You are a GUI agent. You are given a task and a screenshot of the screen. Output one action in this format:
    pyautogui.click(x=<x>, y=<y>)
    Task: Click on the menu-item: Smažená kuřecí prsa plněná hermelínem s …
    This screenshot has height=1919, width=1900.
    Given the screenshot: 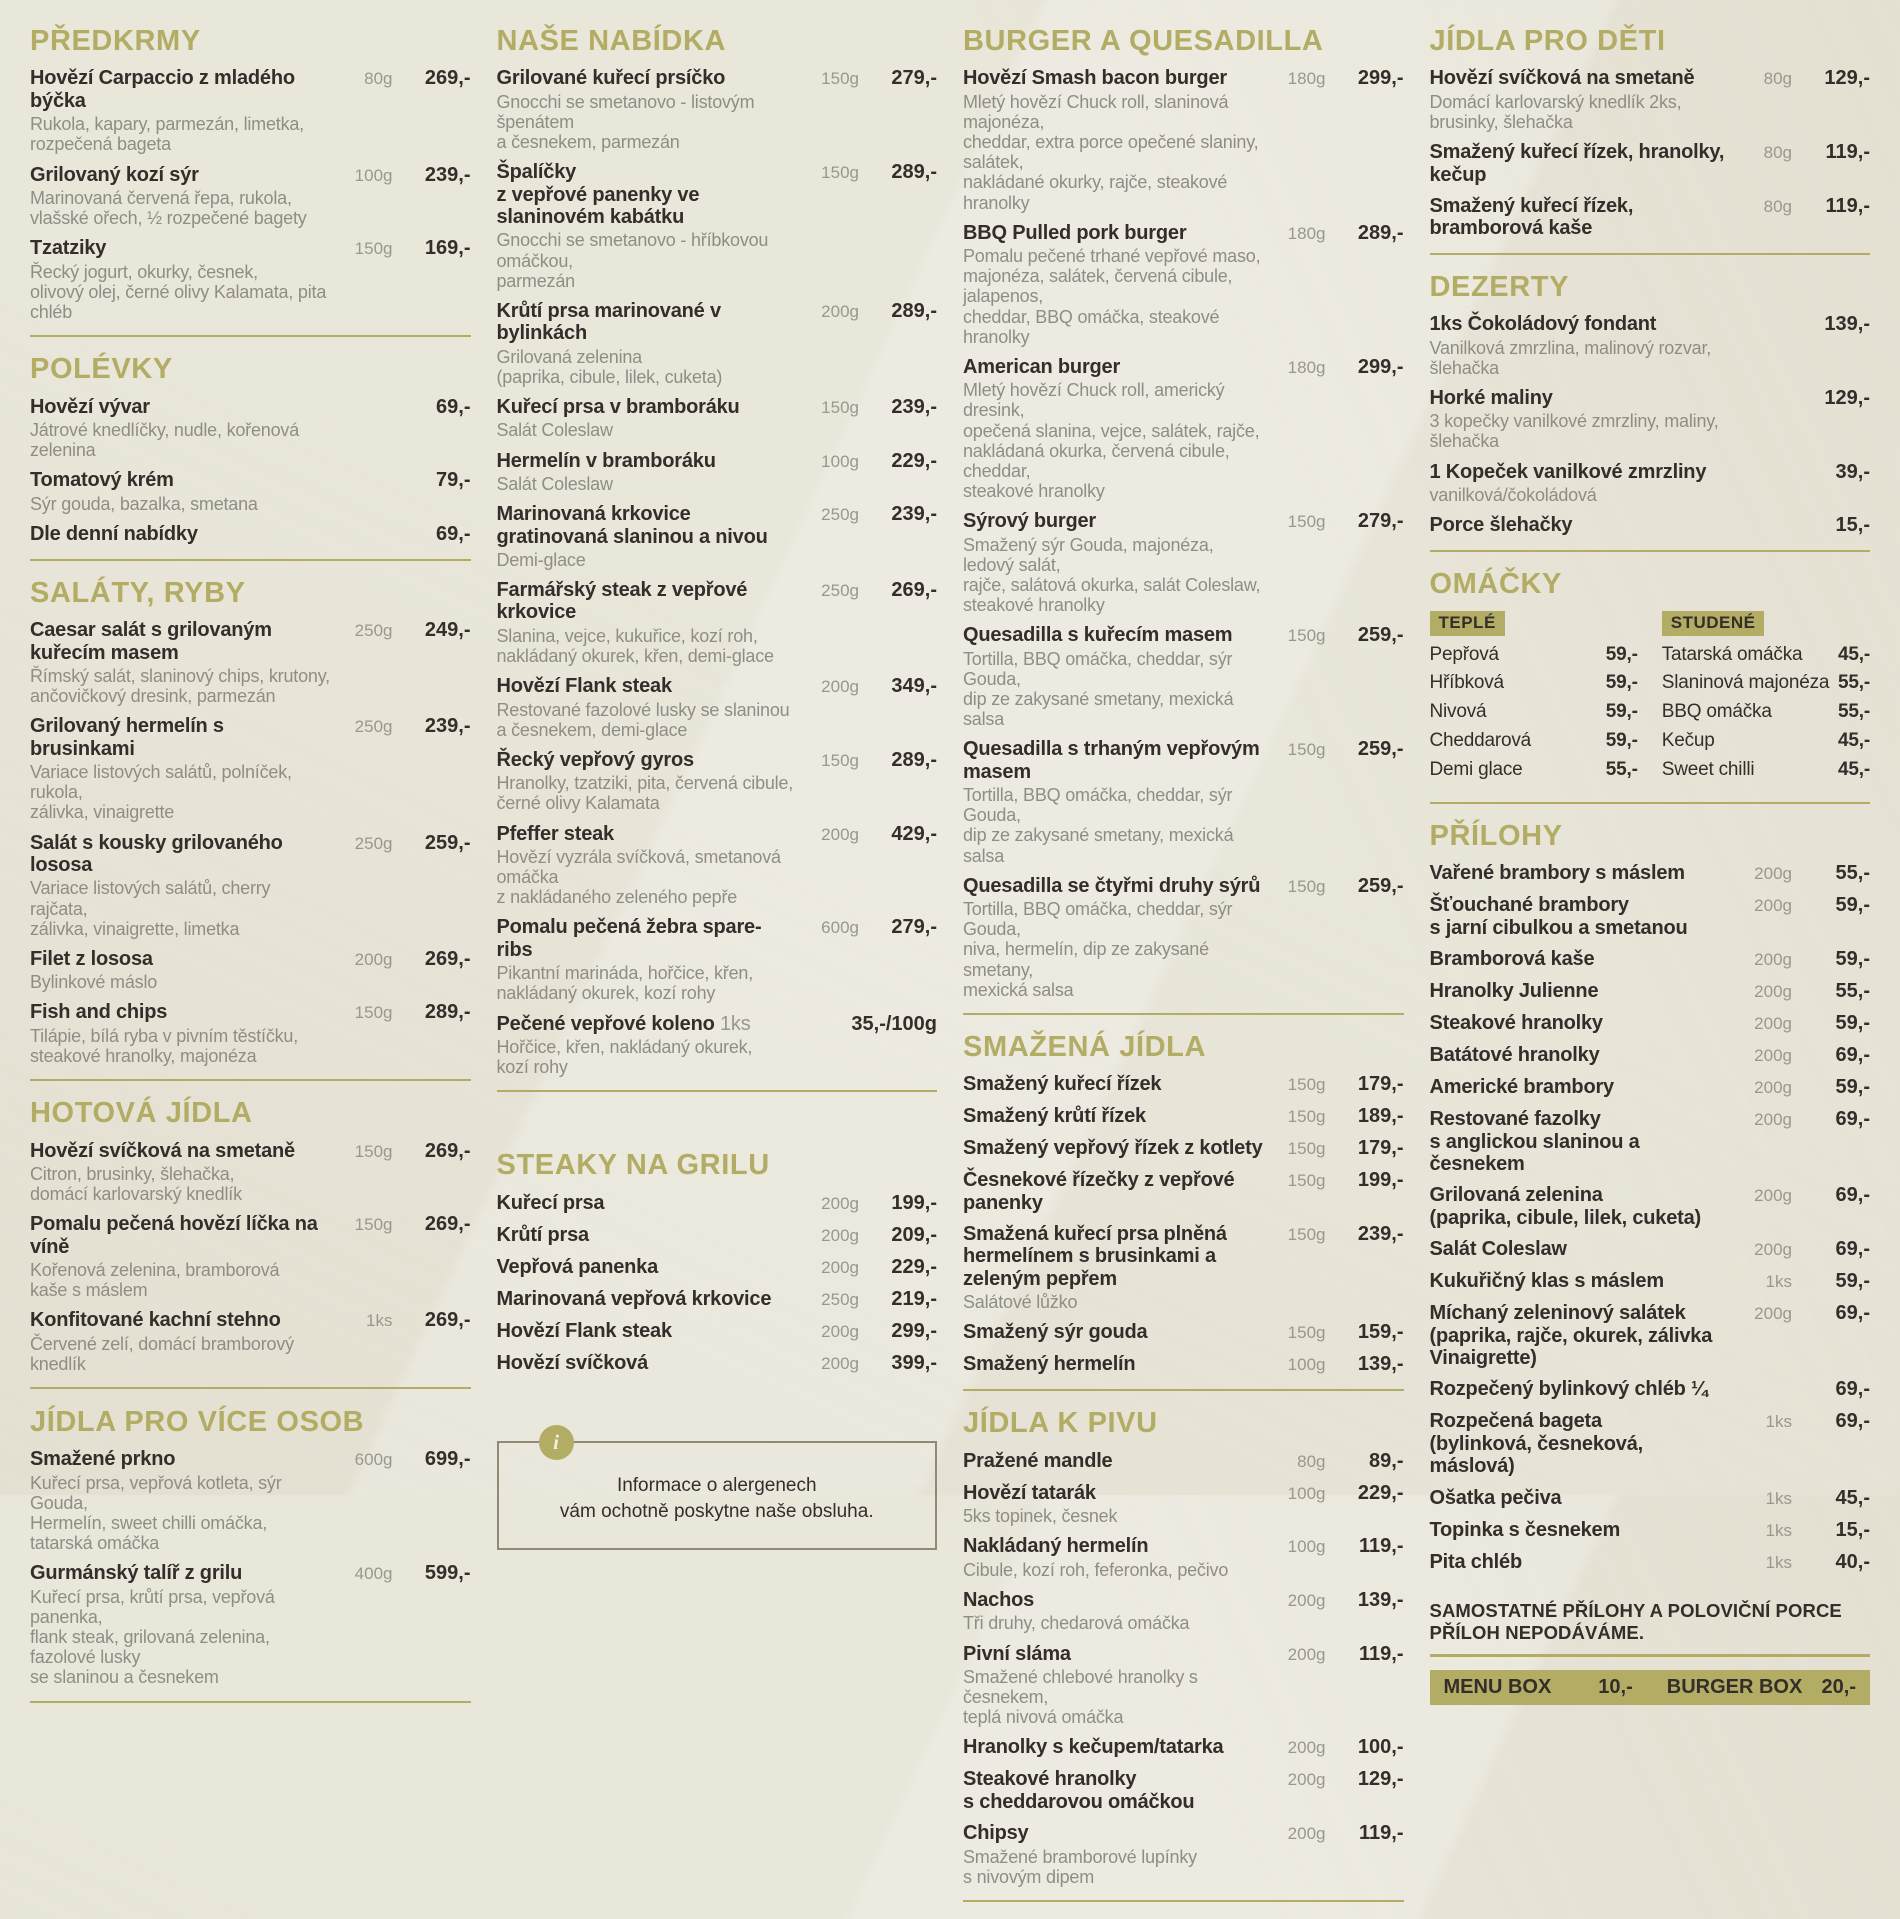 What is the action you would take?
    pyautogui.click(x=1183, y=1267)
    